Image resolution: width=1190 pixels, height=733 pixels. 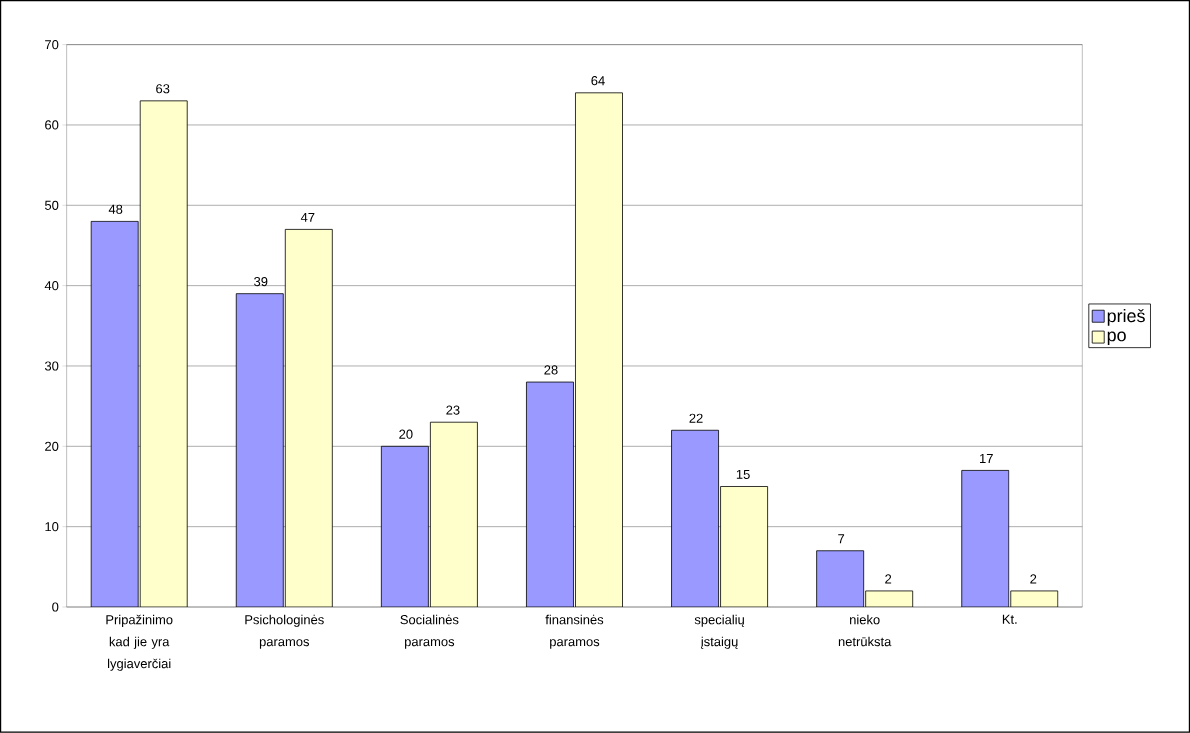 I want to click on y-tick-label: 0, so click(x=55, y=607).